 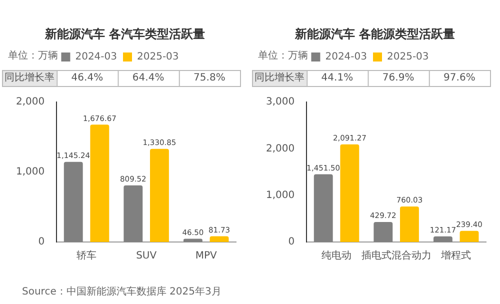 What do you see at coordinates (146, 256) in the screenshot?
I see `x-tick-label: SUV` at bounding box center [146, 256].